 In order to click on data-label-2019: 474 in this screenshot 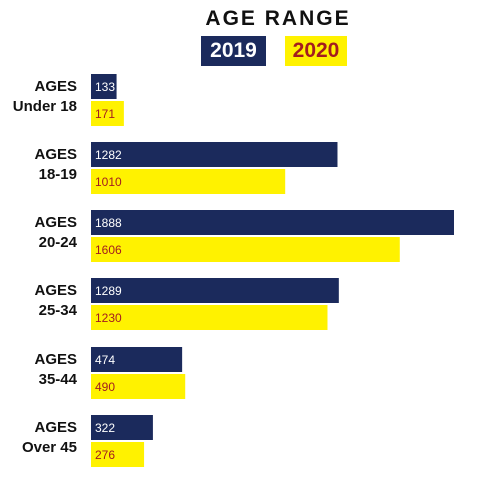, I will do `click(105, 360)`.